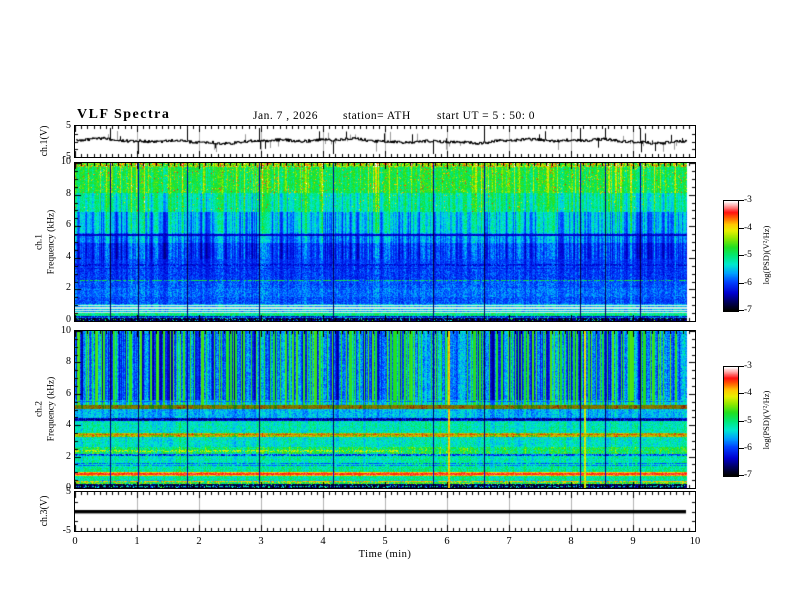 This screenshot has height=612, width=792. What do you see at coordinates (509, 541) in the screenshot?
I see `x-tick-label: 7` at bounding box center [509, 541].